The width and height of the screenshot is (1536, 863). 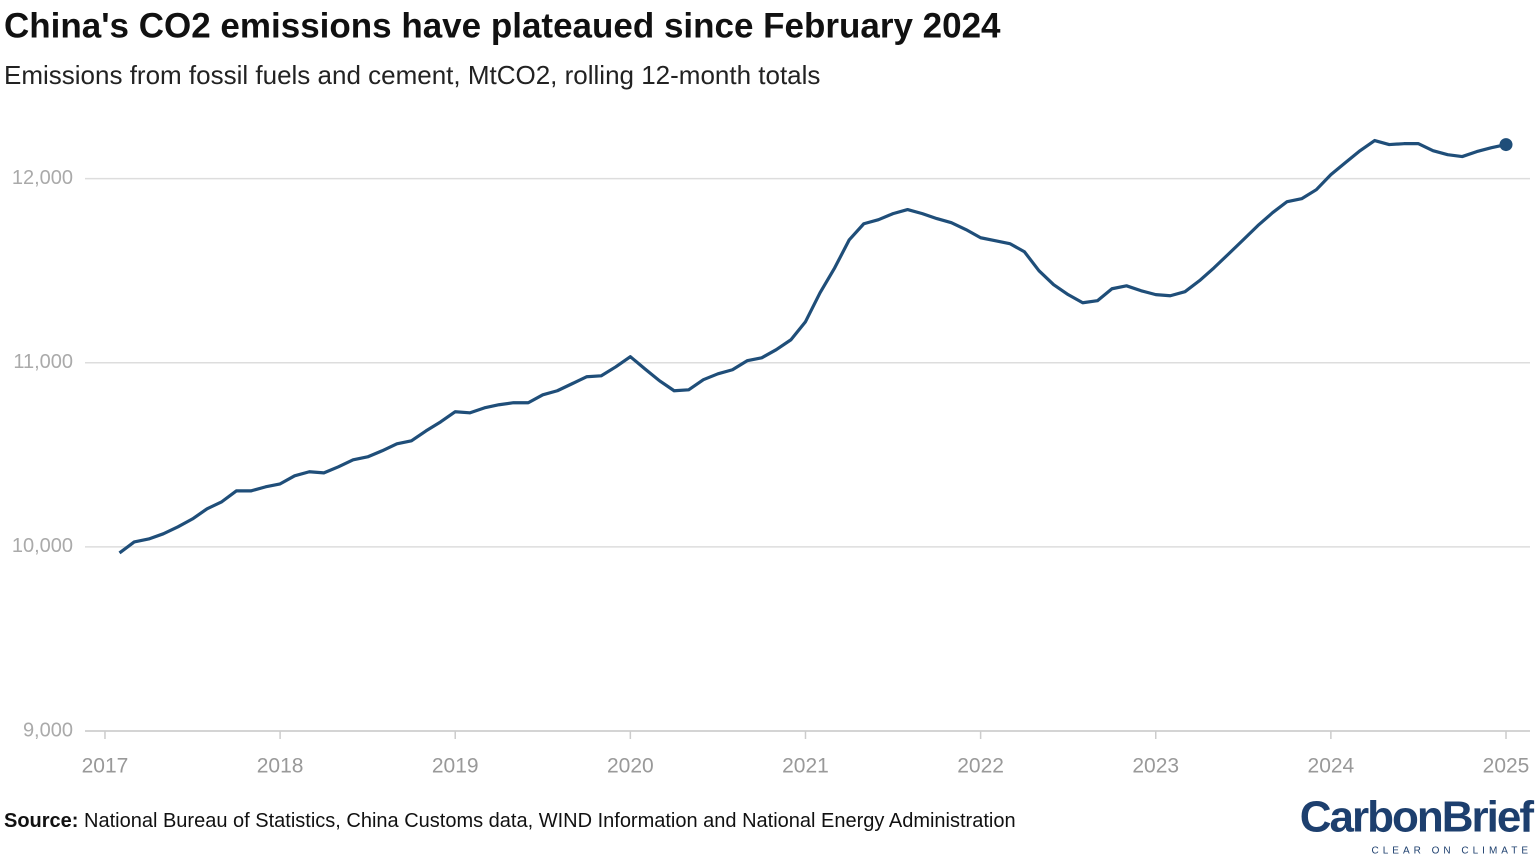 What do you see at coordinates (1506, 145) in the screenshot?
I see `end-point` at bounding box center [1506, 145].